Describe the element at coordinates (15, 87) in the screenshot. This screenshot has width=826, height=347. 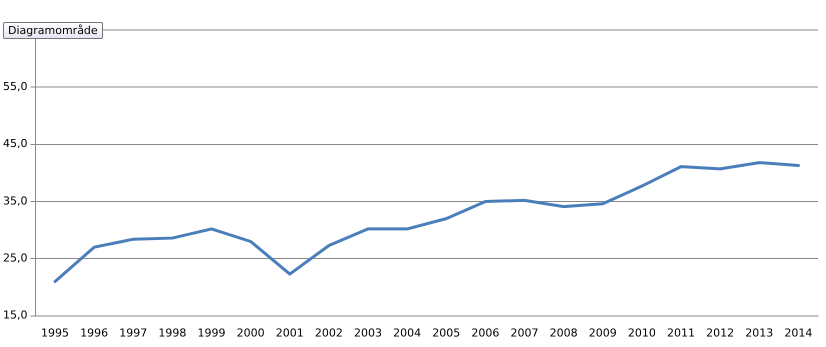
I see `y-tick-label: 55,0` at that location.